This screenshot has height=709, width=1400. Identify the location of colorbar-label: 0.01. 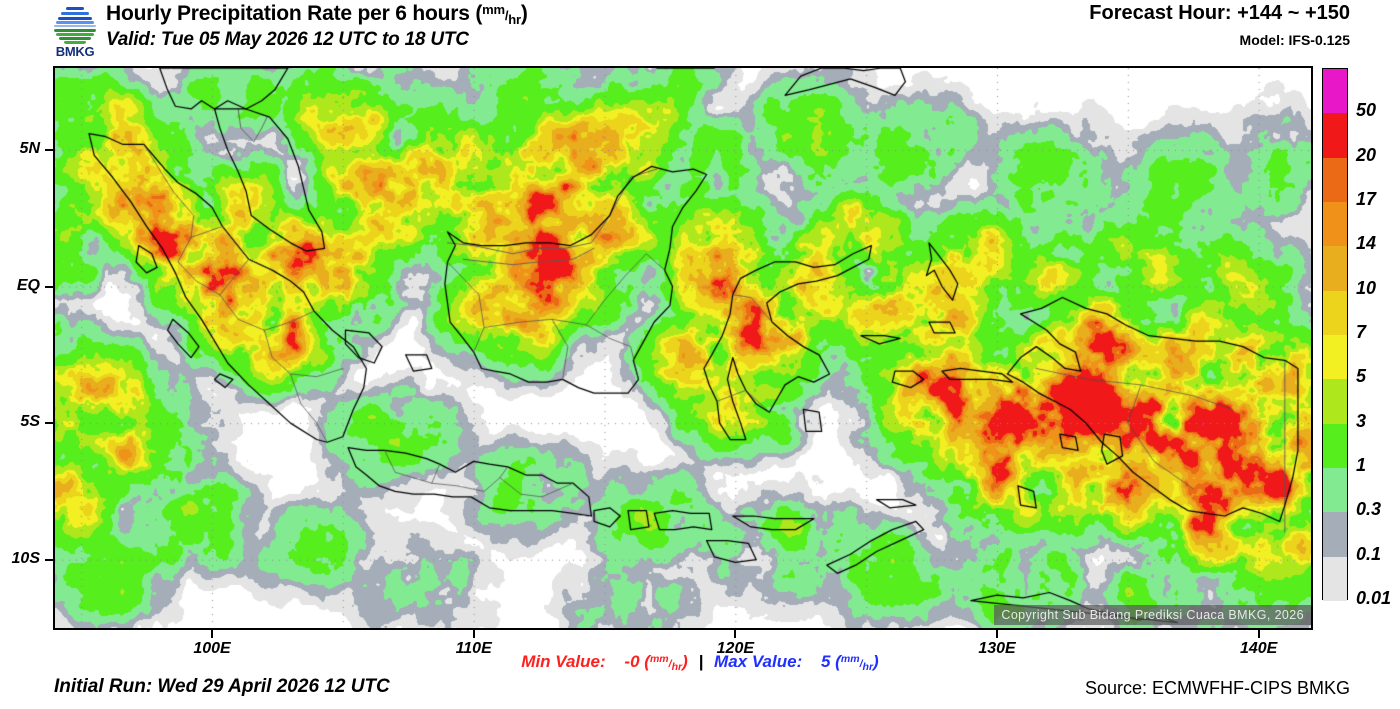
(1374, 598).